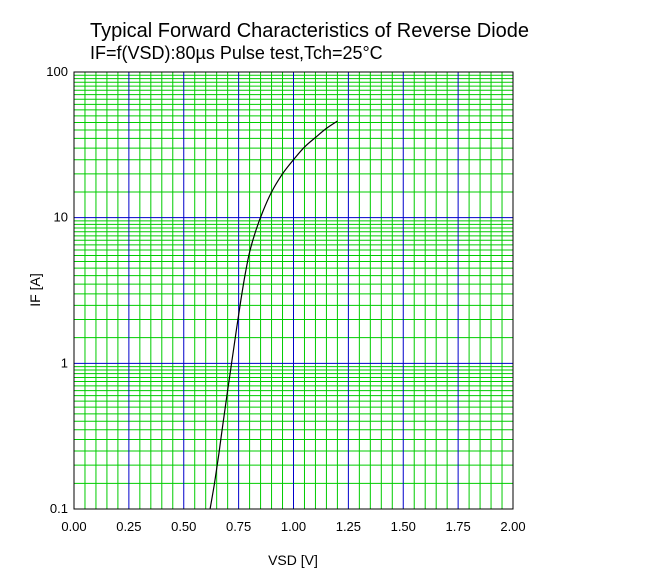 This screenshot has height=576, width=648. What do you see at coordinates (293, 560) in the screenshot?
I see `x-axis-label: VSD [V]` at bounding box center [293, 560].